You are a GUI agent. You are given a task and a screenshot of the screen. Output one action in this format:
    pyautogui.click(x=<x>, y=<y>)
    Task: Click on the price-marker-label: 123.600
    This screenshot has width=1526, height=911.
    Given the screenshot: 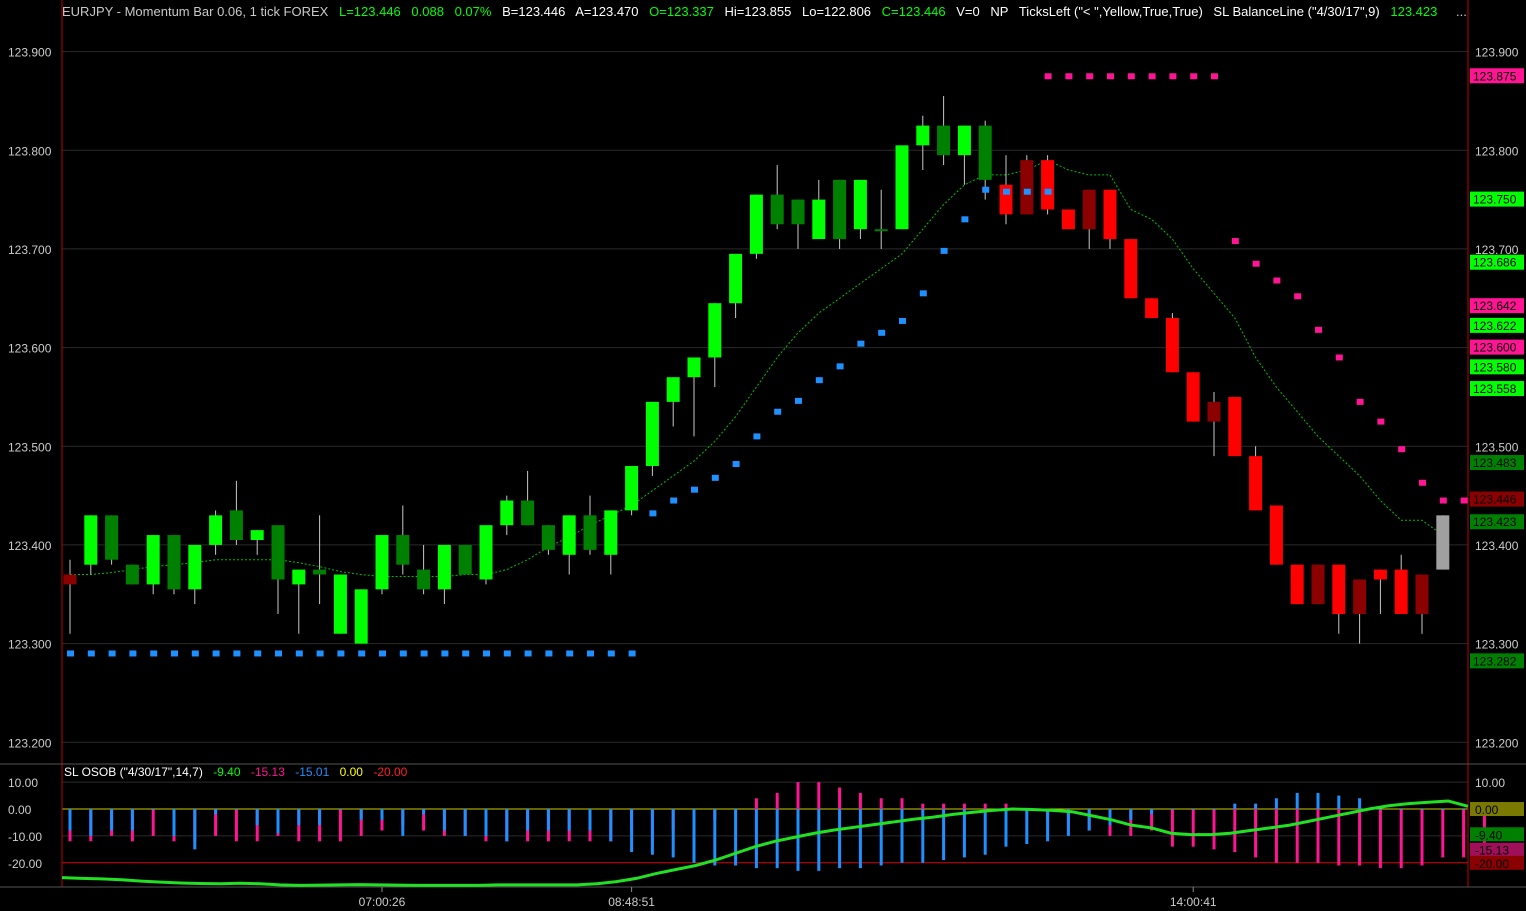 What is the action you would take?
    pyautogui.click(x=1495, y=348)
    